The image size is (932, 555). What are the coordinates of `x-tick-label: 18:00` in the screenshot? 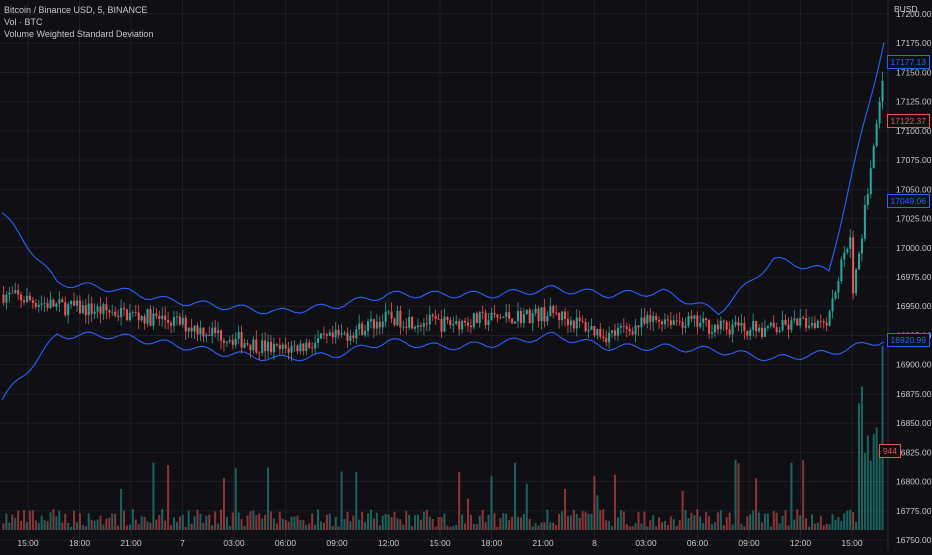 It's located at (492, 543).